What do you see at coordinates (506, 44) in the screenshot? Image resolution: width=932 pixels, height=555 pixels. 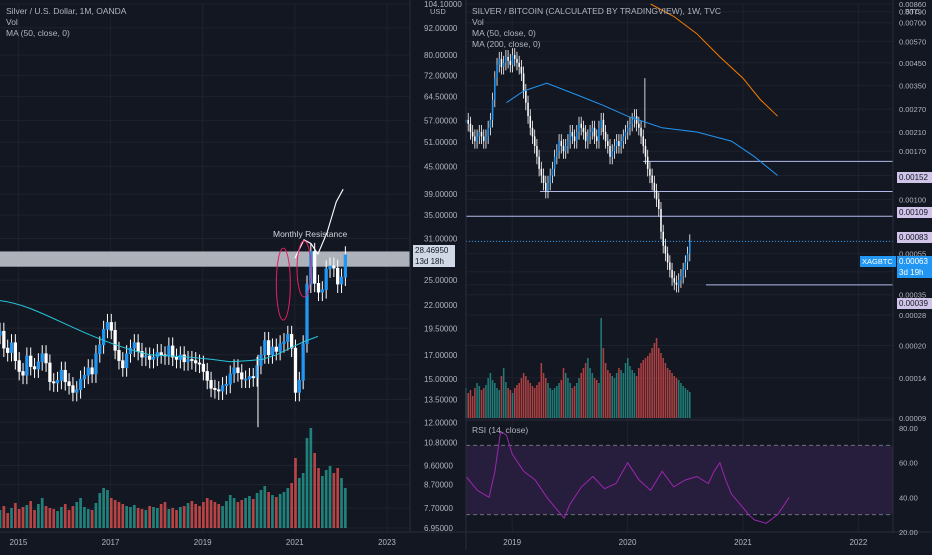 I see `right-legend-ma200: MA (200, close, 0)` at bounding box center [506, 44].